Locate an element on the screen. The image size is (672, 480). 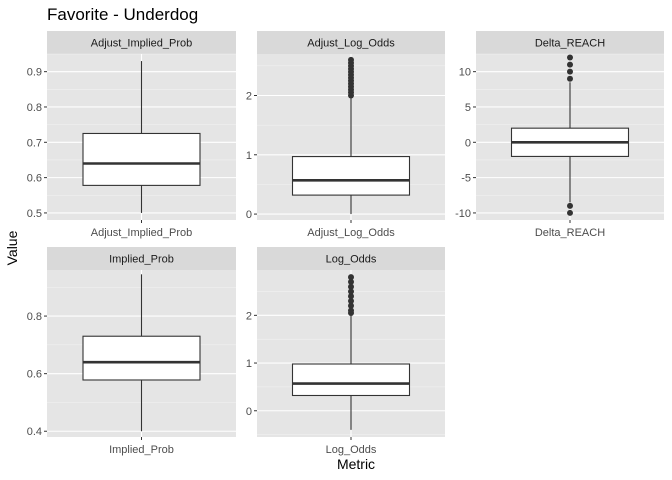
facet-strip-label: Adjust_Implied_Prob is located at coordinates (142, 44).